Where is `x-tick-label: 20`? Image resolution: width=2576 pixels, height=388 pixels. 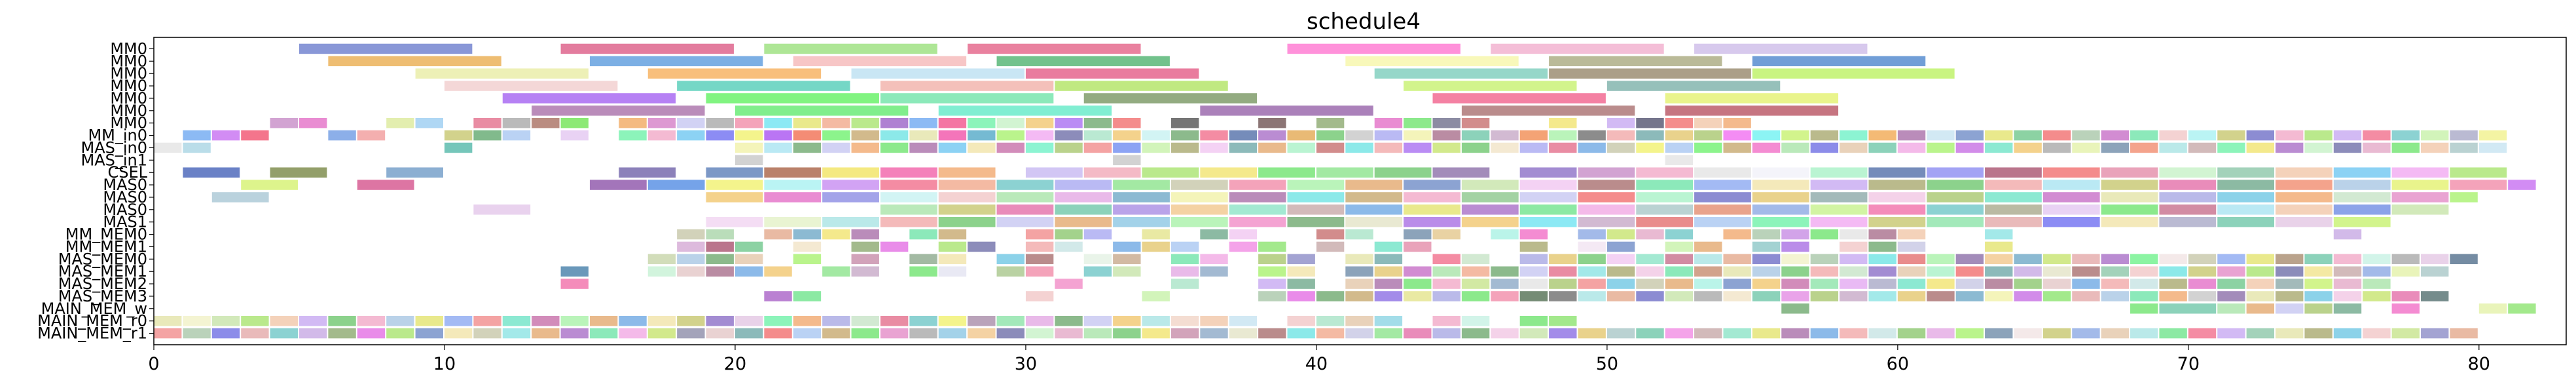
x-tick-label: 20 is located at coordinates (735, 364).